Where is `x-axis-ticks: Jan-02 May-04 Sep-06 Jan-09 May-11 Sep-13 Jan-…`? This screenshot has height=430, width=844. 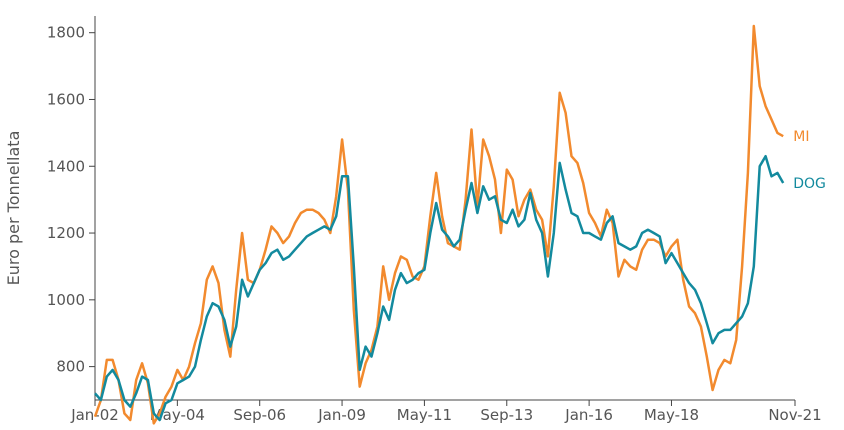
x-axis-ticks: Jan-02 May-04 Sep-06 Jan-09 May-11 Sep-13 Jan-… is located at coordinates (446, 412).